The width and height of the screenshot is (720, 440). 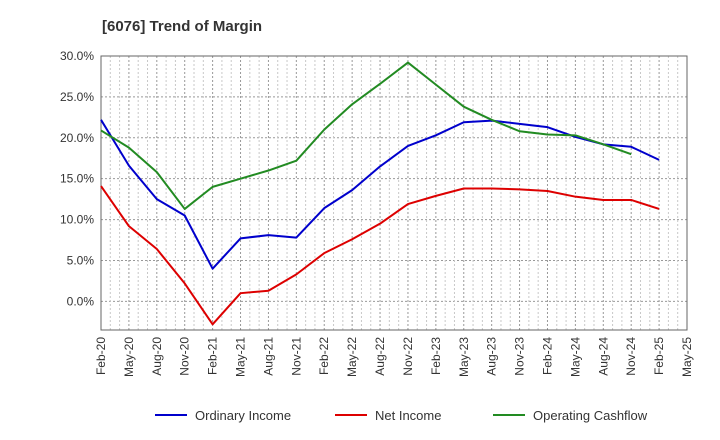 I want to click on x-tick-label: May-25, so click(x=687, y=357).